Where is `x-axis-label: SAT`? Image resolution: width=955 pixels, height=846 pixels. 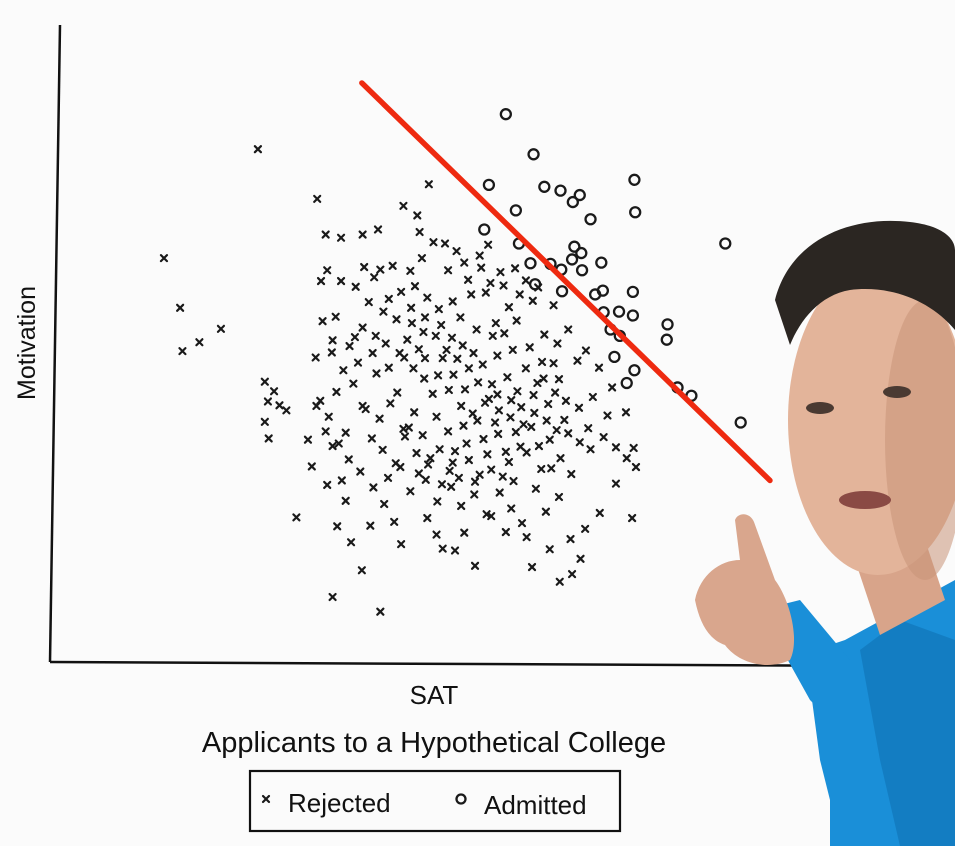 x-axis-label: SAT is located at coordinates (434, 695).